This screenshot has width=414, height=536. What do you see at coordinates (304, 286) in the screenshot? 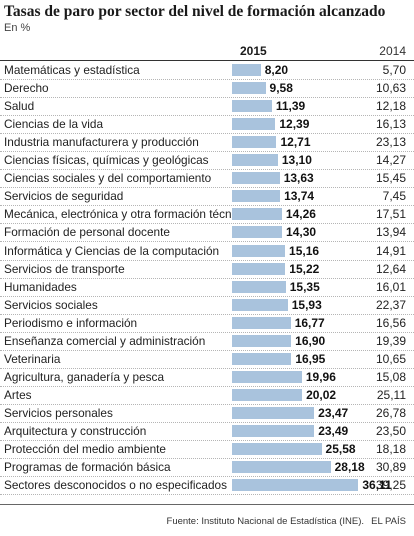
I see `value-2015: 15,35` at bounding box center [304, 286].